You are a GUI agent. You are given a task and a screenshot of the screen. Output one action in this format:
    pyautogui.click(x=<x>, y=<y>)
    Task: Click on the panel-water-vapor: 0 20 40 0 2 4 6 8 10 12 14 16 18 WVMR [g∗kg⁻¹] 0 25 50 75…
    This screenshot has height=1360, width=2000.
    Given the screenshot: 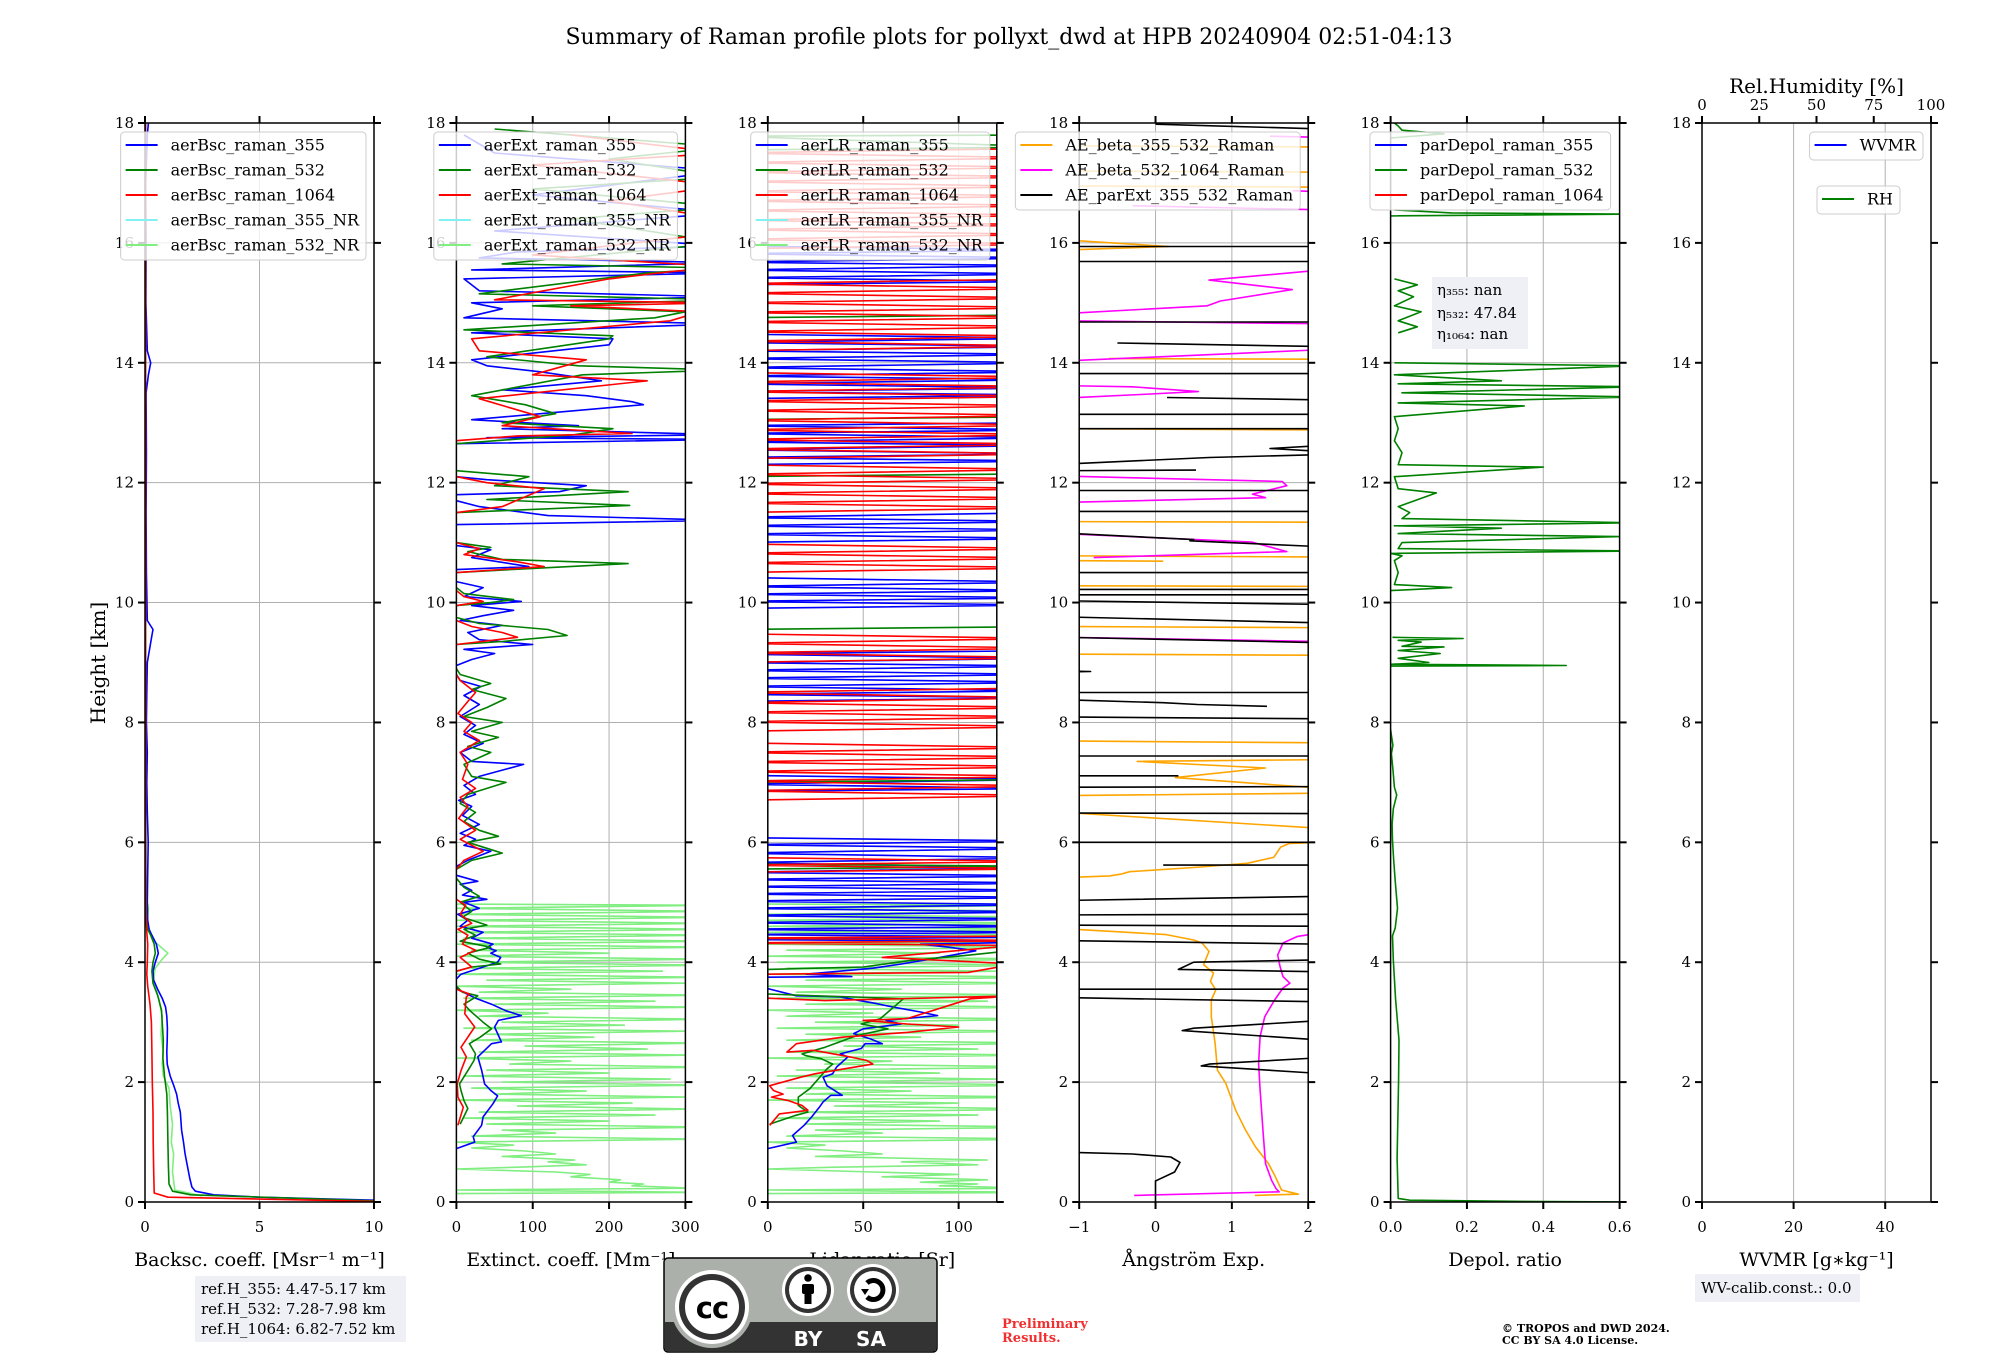 What is the action you would take?
    pyautogui.click(x=1808, y=672)
    